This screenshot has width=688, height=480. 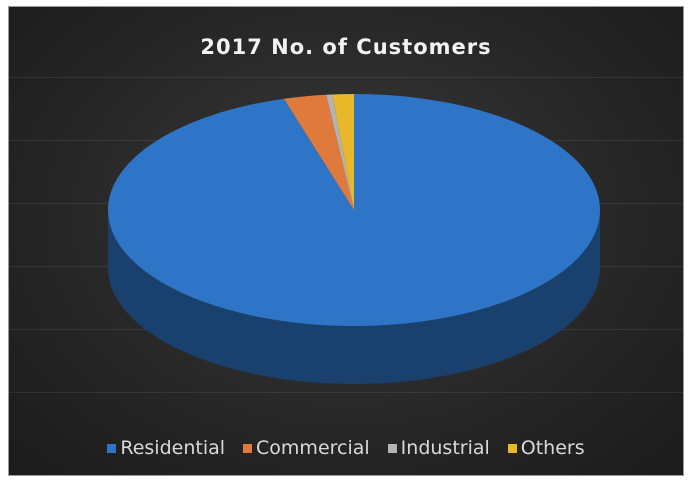 I want to click on legend-item-others: Others, so click(x=546, y=448).